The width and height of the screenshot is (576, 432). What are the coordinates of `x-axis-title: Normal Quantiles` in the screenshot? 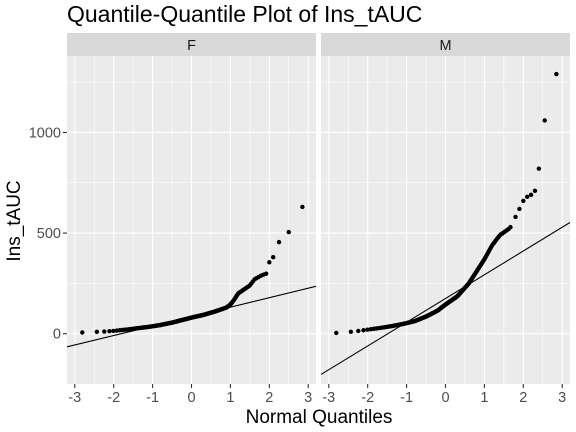 It's located at (319, 417).